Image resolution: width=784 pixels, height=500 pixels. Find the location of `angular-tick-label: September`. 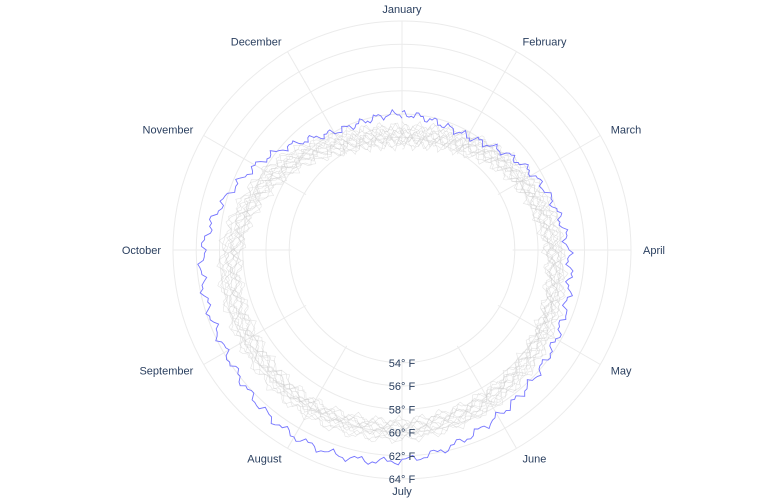

angular-tick-label: September is located at coordinates (166, 372).